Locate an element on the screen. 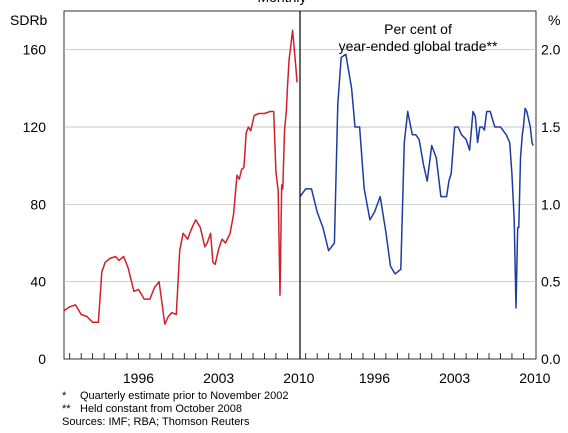 This screenshot has width=568, height=433. y-unit-label-2: % is located at coordinates (554, 20).